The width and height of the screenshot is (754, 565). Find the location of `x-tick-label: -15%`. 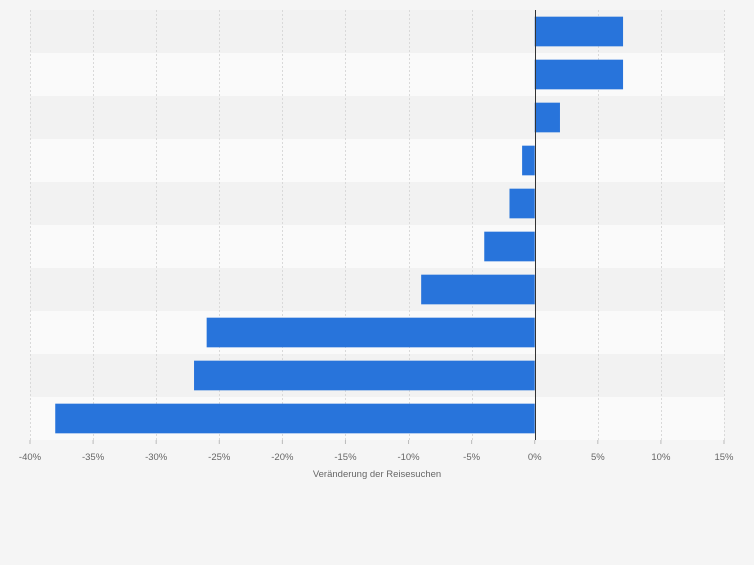

x-tick-label: -15% is located at coordinates (345, 457).